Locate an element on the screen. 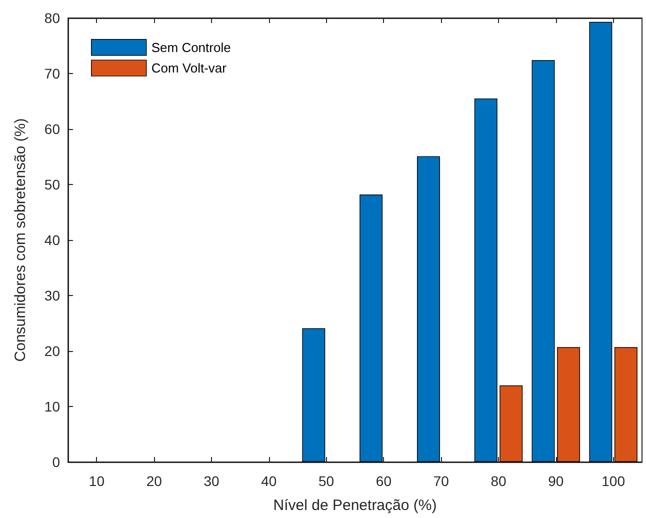 This screenshot has height=518, width=646. x-tick-label: 50 is located at coordinates (326, 481).